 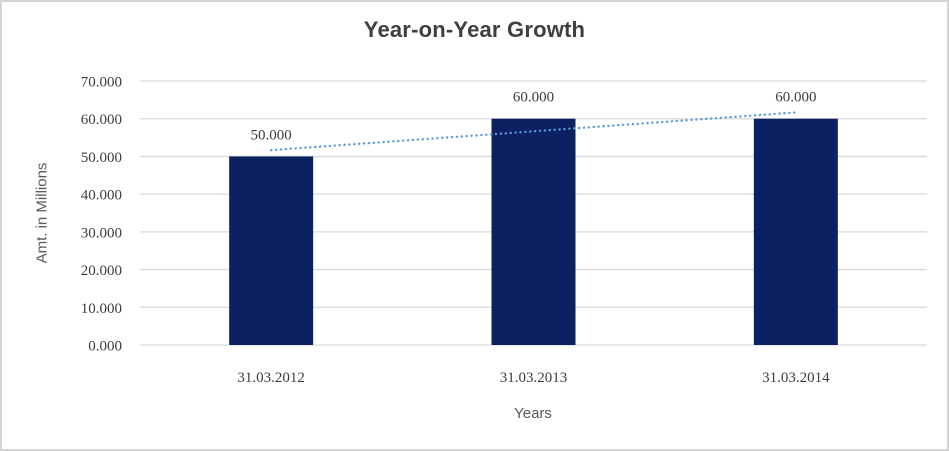 What do you see at coordinates (271, 135) in the screenshot?
I see `data-label: 50.000` at bounding box center [271, 135].